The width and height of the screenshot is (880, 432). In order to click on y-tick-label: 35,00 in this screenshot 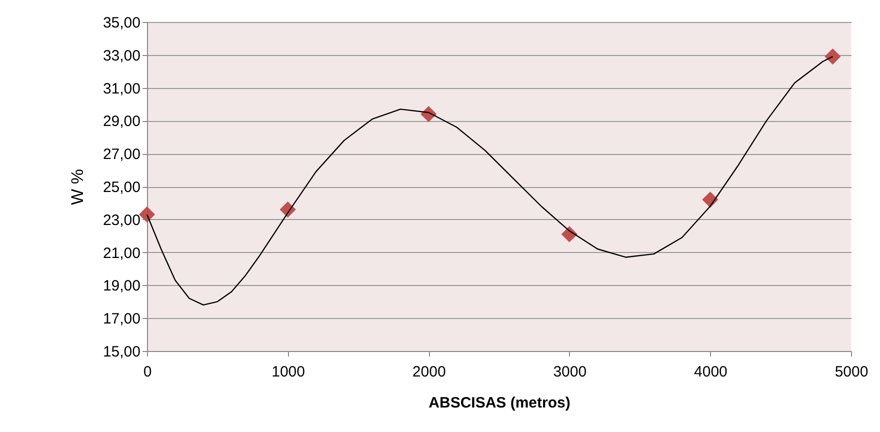, I will do `click(121, 23)`.